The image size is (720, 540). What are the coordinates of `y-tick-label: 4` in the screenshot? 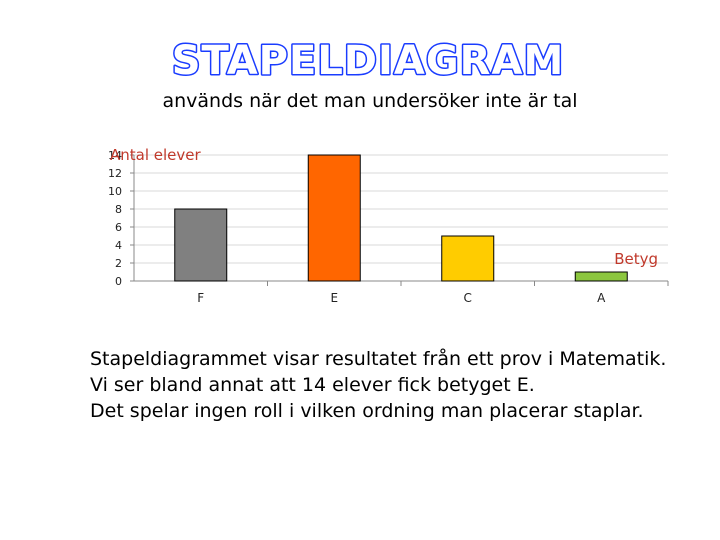 It's located at (118, 245).